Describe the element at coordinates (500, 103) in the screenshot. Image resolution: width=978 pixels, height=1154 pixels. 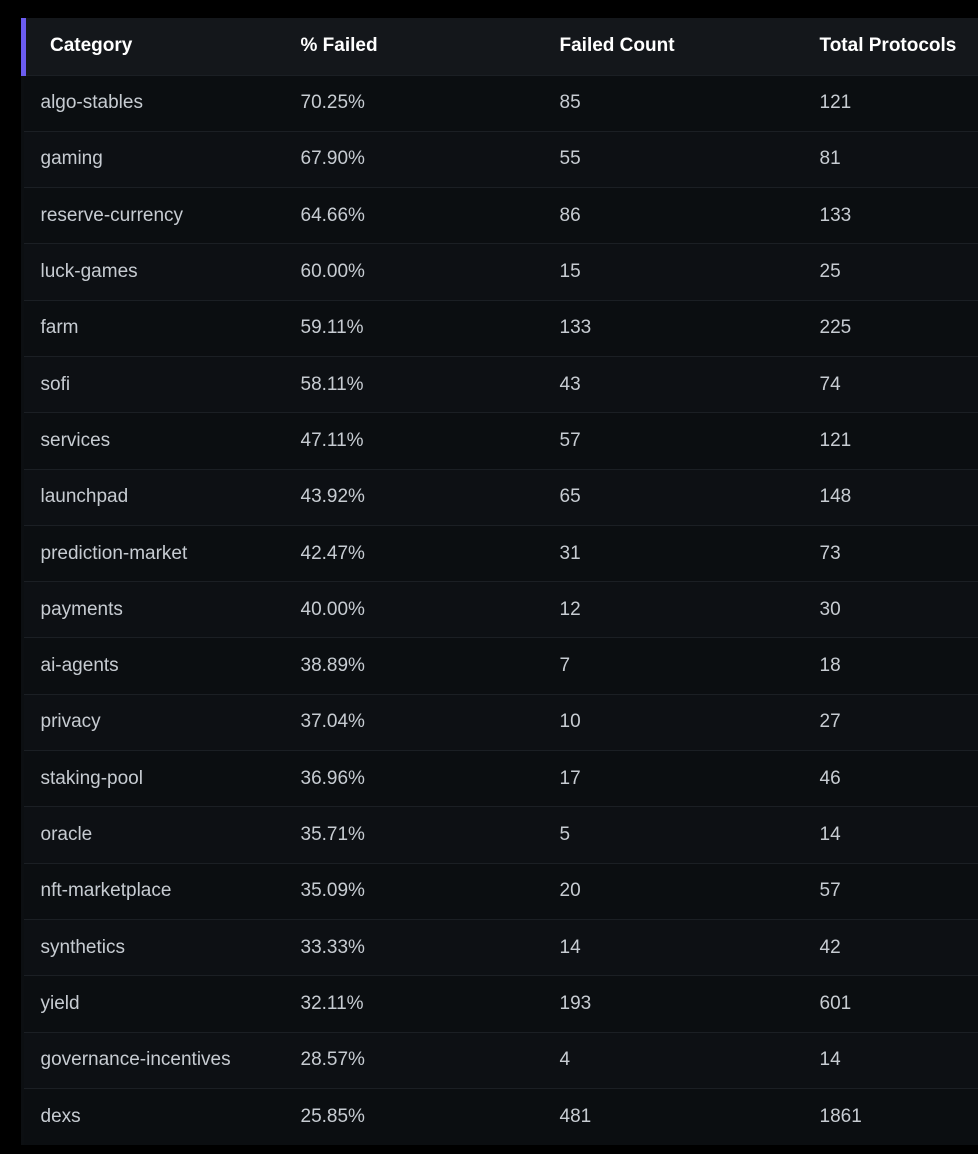
I see `table-row: algo-stables 70.25% 85 121` at that location.